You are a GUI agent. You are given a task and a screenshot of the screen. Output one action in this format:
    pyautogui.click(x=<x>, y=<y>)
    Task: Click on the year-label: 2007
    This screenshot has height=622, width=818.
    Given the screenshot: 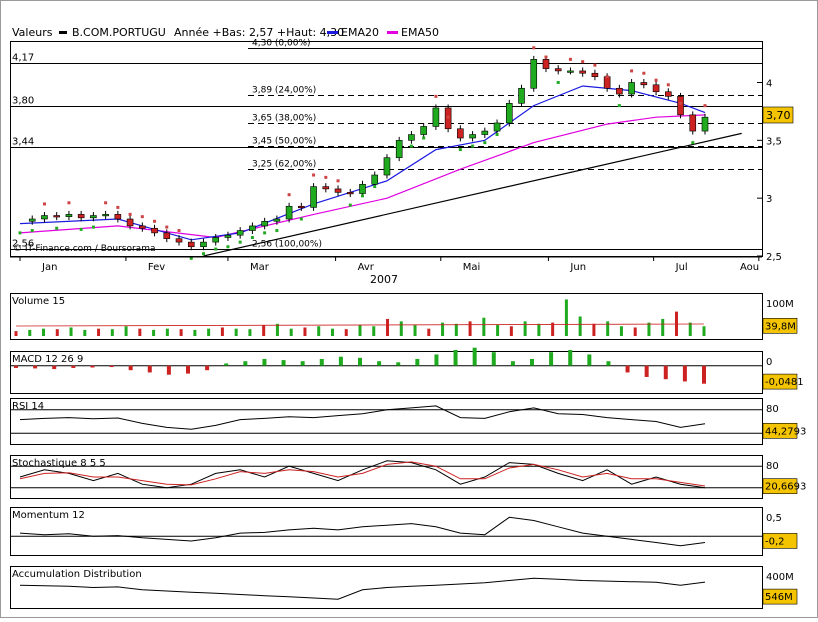 What is the action you would take?
    pyautogui.click(x=384, y=279)
    